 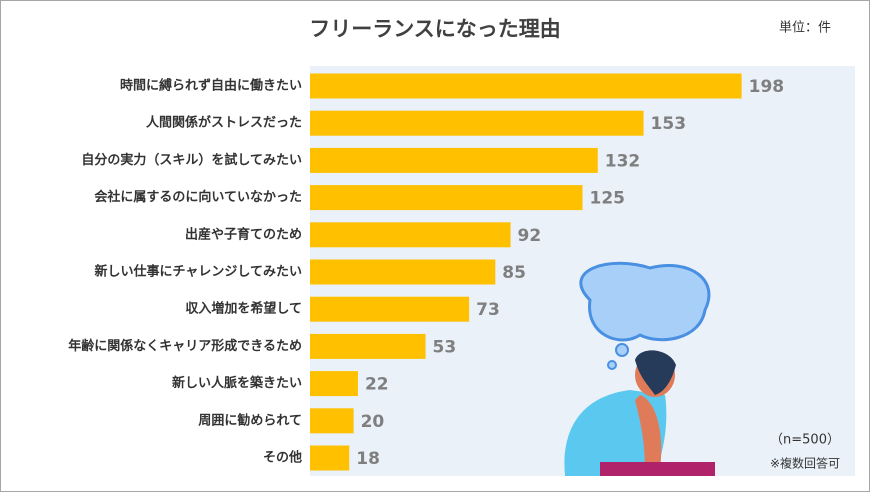 What do you see at coordinates (237, 383) in the screenshot?
I see `y-tick-label: 新しい人脈を築きたい` at bounding box center [237, 383].